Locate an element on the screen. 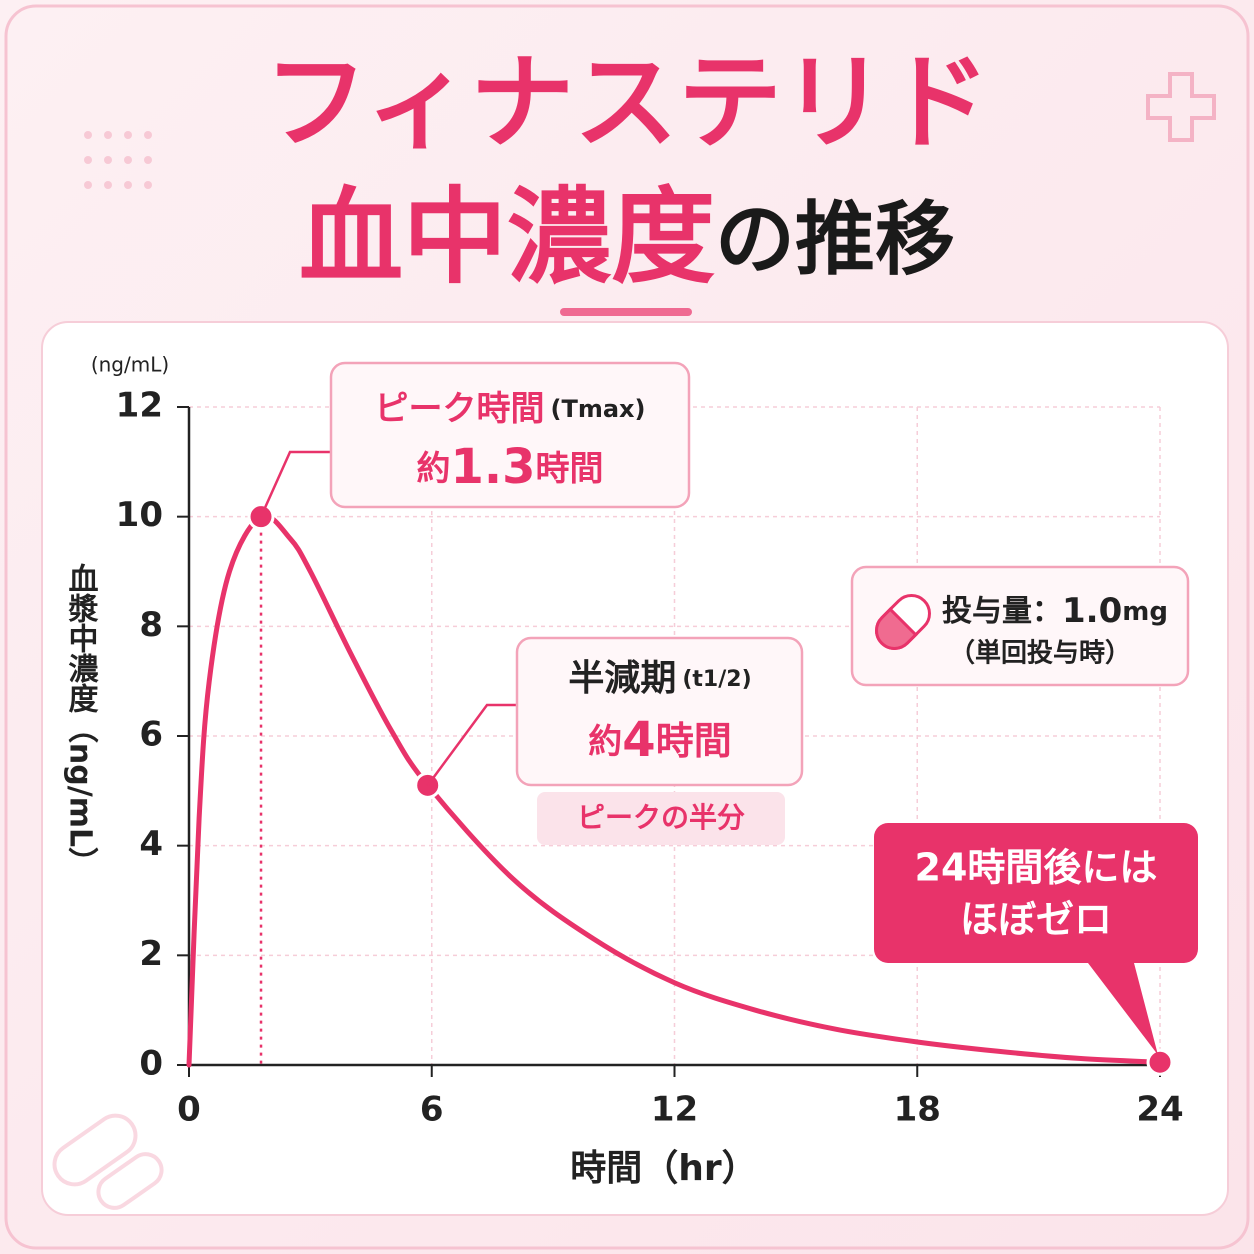 The width and height of the screenshot is (1254, 1254). y-tick-label: 2 is located at coordinates (151, 954).